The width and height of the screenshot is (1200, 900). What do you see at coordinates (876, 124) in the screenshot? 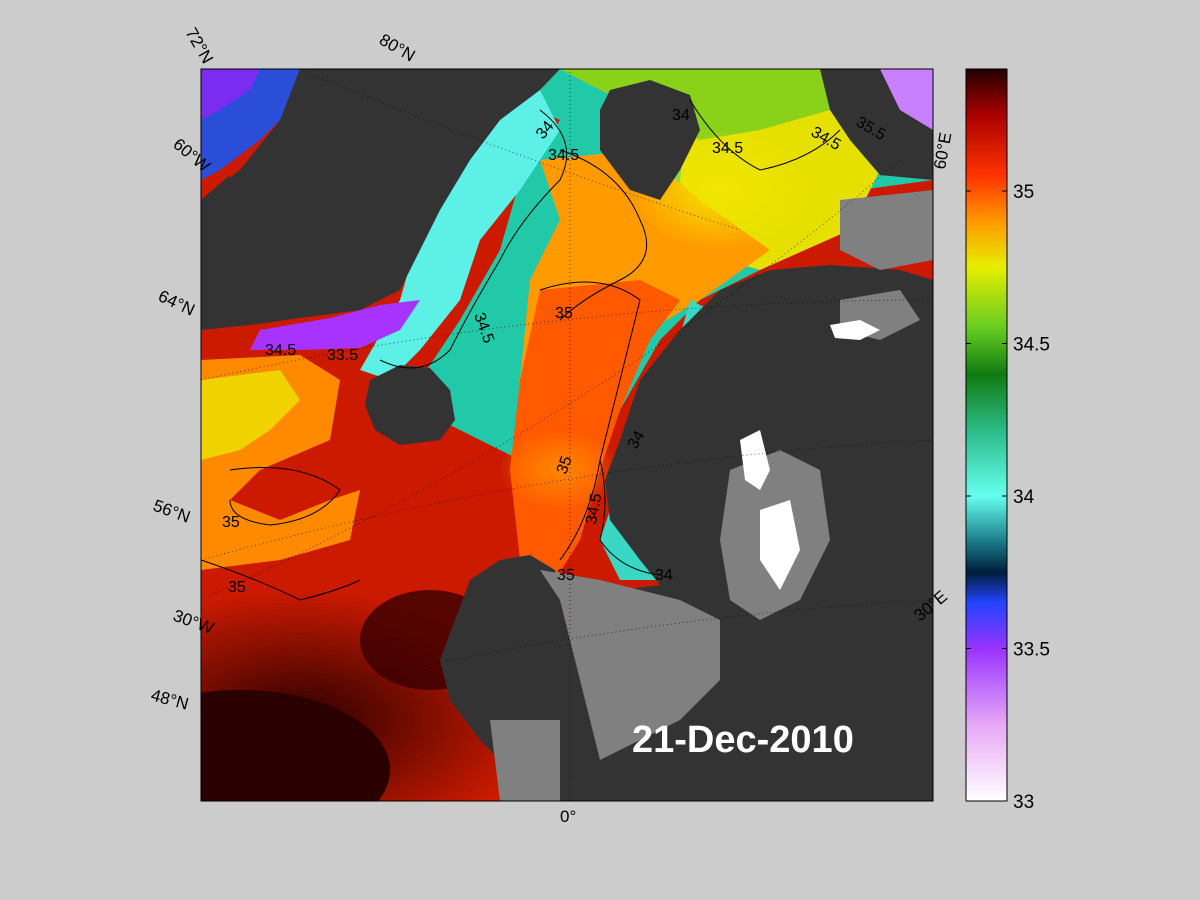
I see `land-novaya-zemlya` at bounding box center [876, 124].